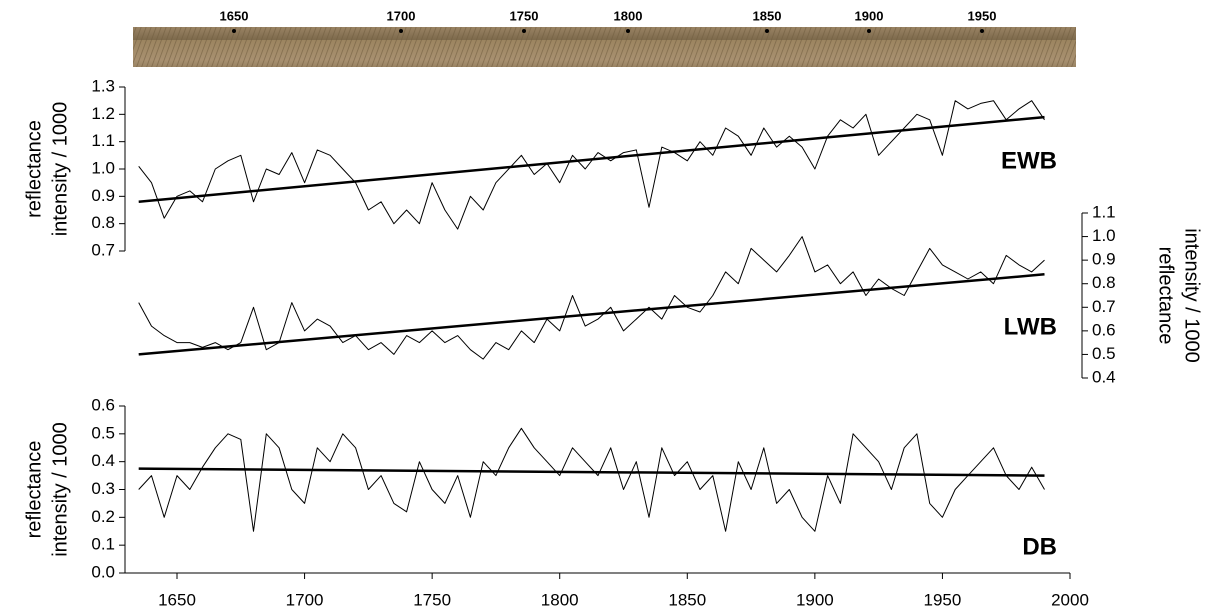  What do you see at coordinates (1039, 546) in the screenshot?
I see `panel-label: DB` at bounding box center [1039, 546].